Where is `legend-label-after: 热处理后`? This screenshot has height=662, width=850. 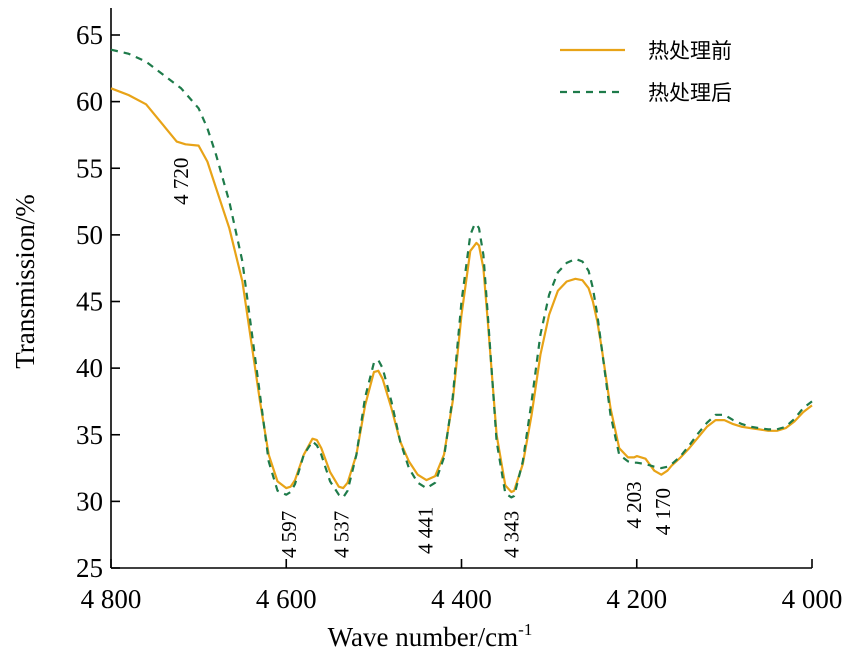 legend-label-after: 热处理后 is located at coordinates (690, 93).